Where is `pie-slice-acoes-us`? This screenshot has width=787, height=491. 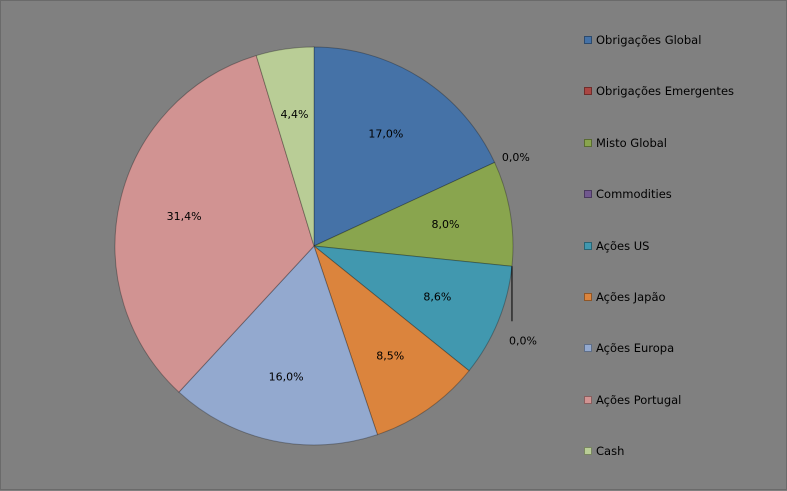
pie-slice-acoes-us is located at coordinates (412, 308).